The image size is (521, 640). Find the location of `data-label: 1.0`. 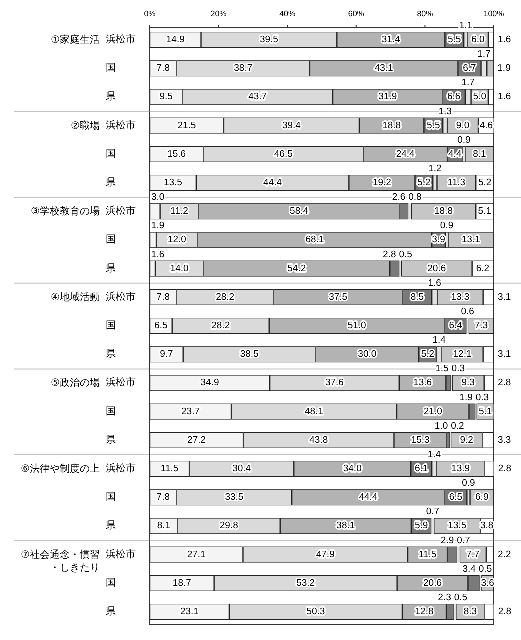

data-label: 1.0 is located at coordinates (441, 426).